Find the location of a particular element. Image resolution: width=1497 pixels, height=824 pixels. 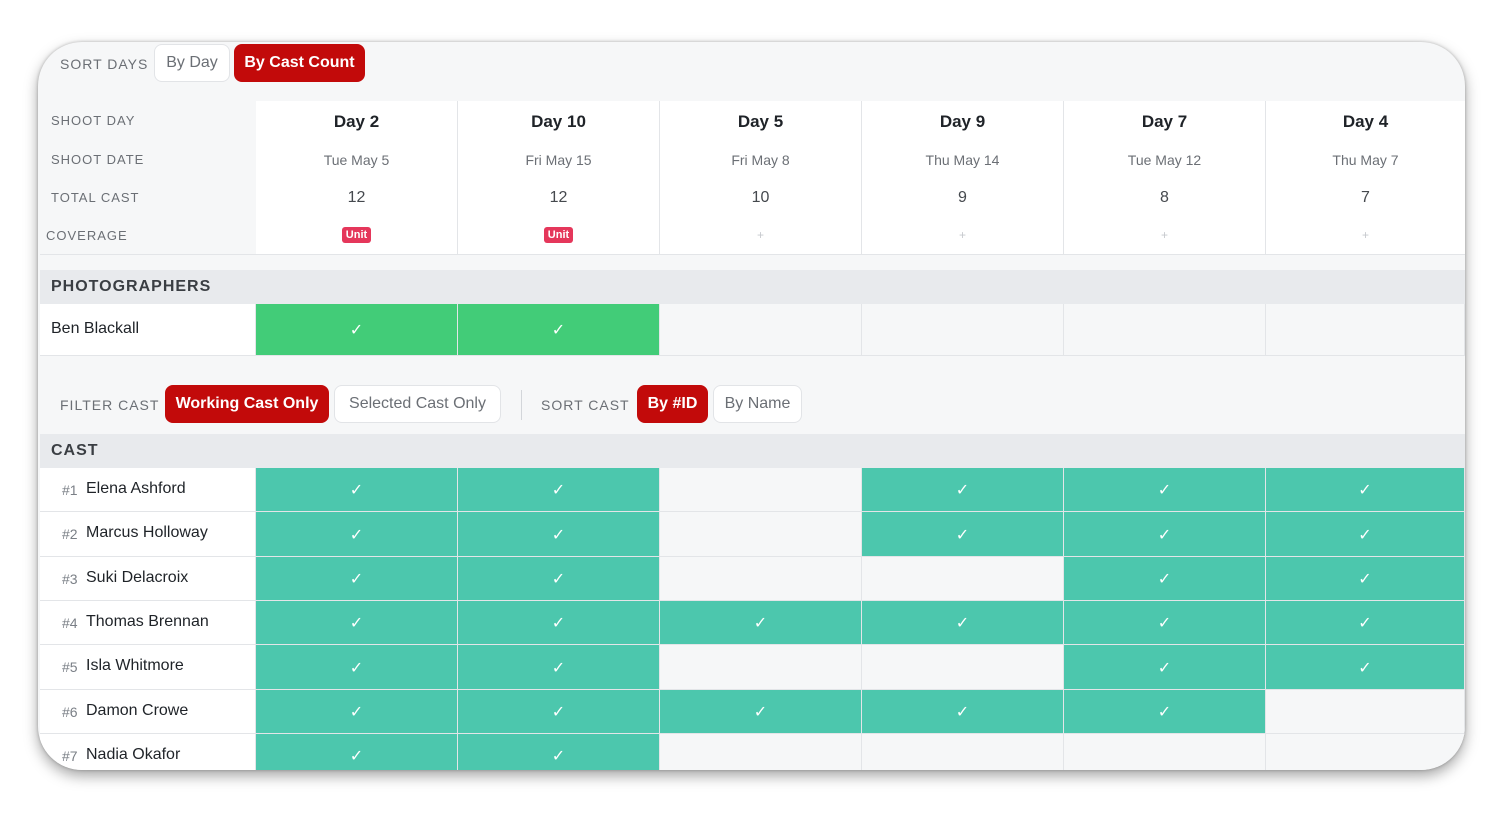

day-column-header: Day 5 Fri May 8 10 + is located at coordinates (761, 177).